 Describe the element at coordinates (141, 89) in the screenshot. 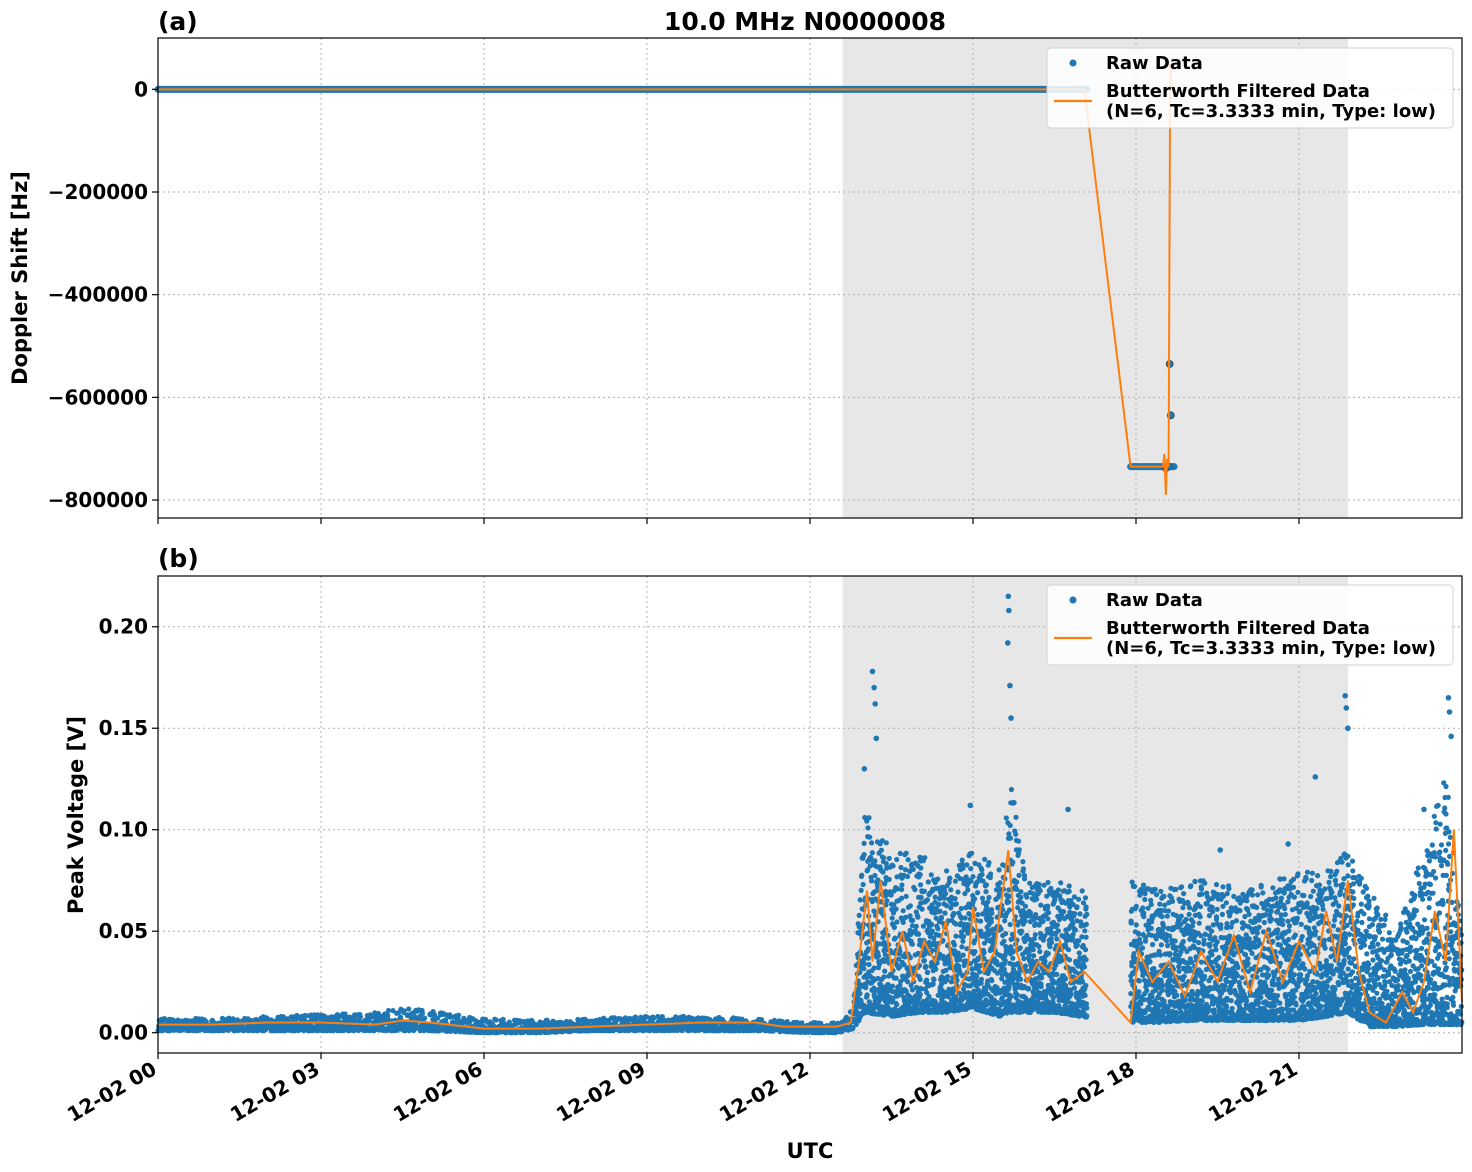

I see `y-tick-label-a-0: 0` at that location.